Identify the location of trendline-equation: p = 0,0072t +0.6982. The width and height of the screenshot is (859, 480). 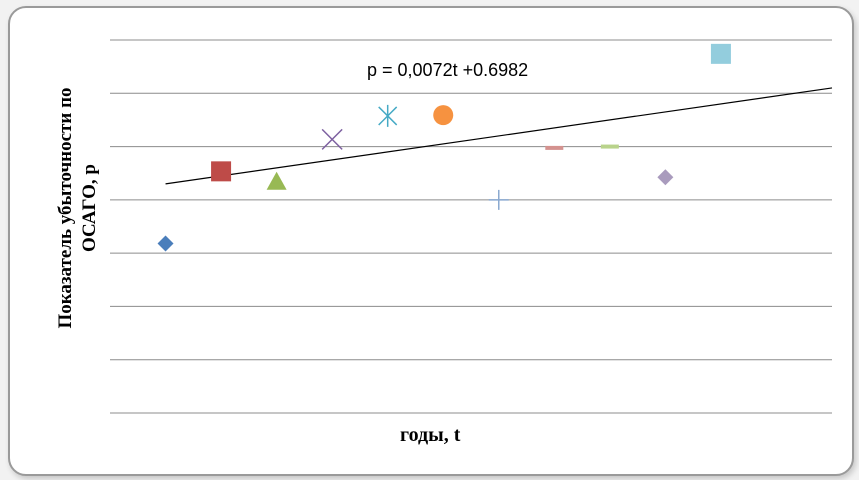
(448, 70).